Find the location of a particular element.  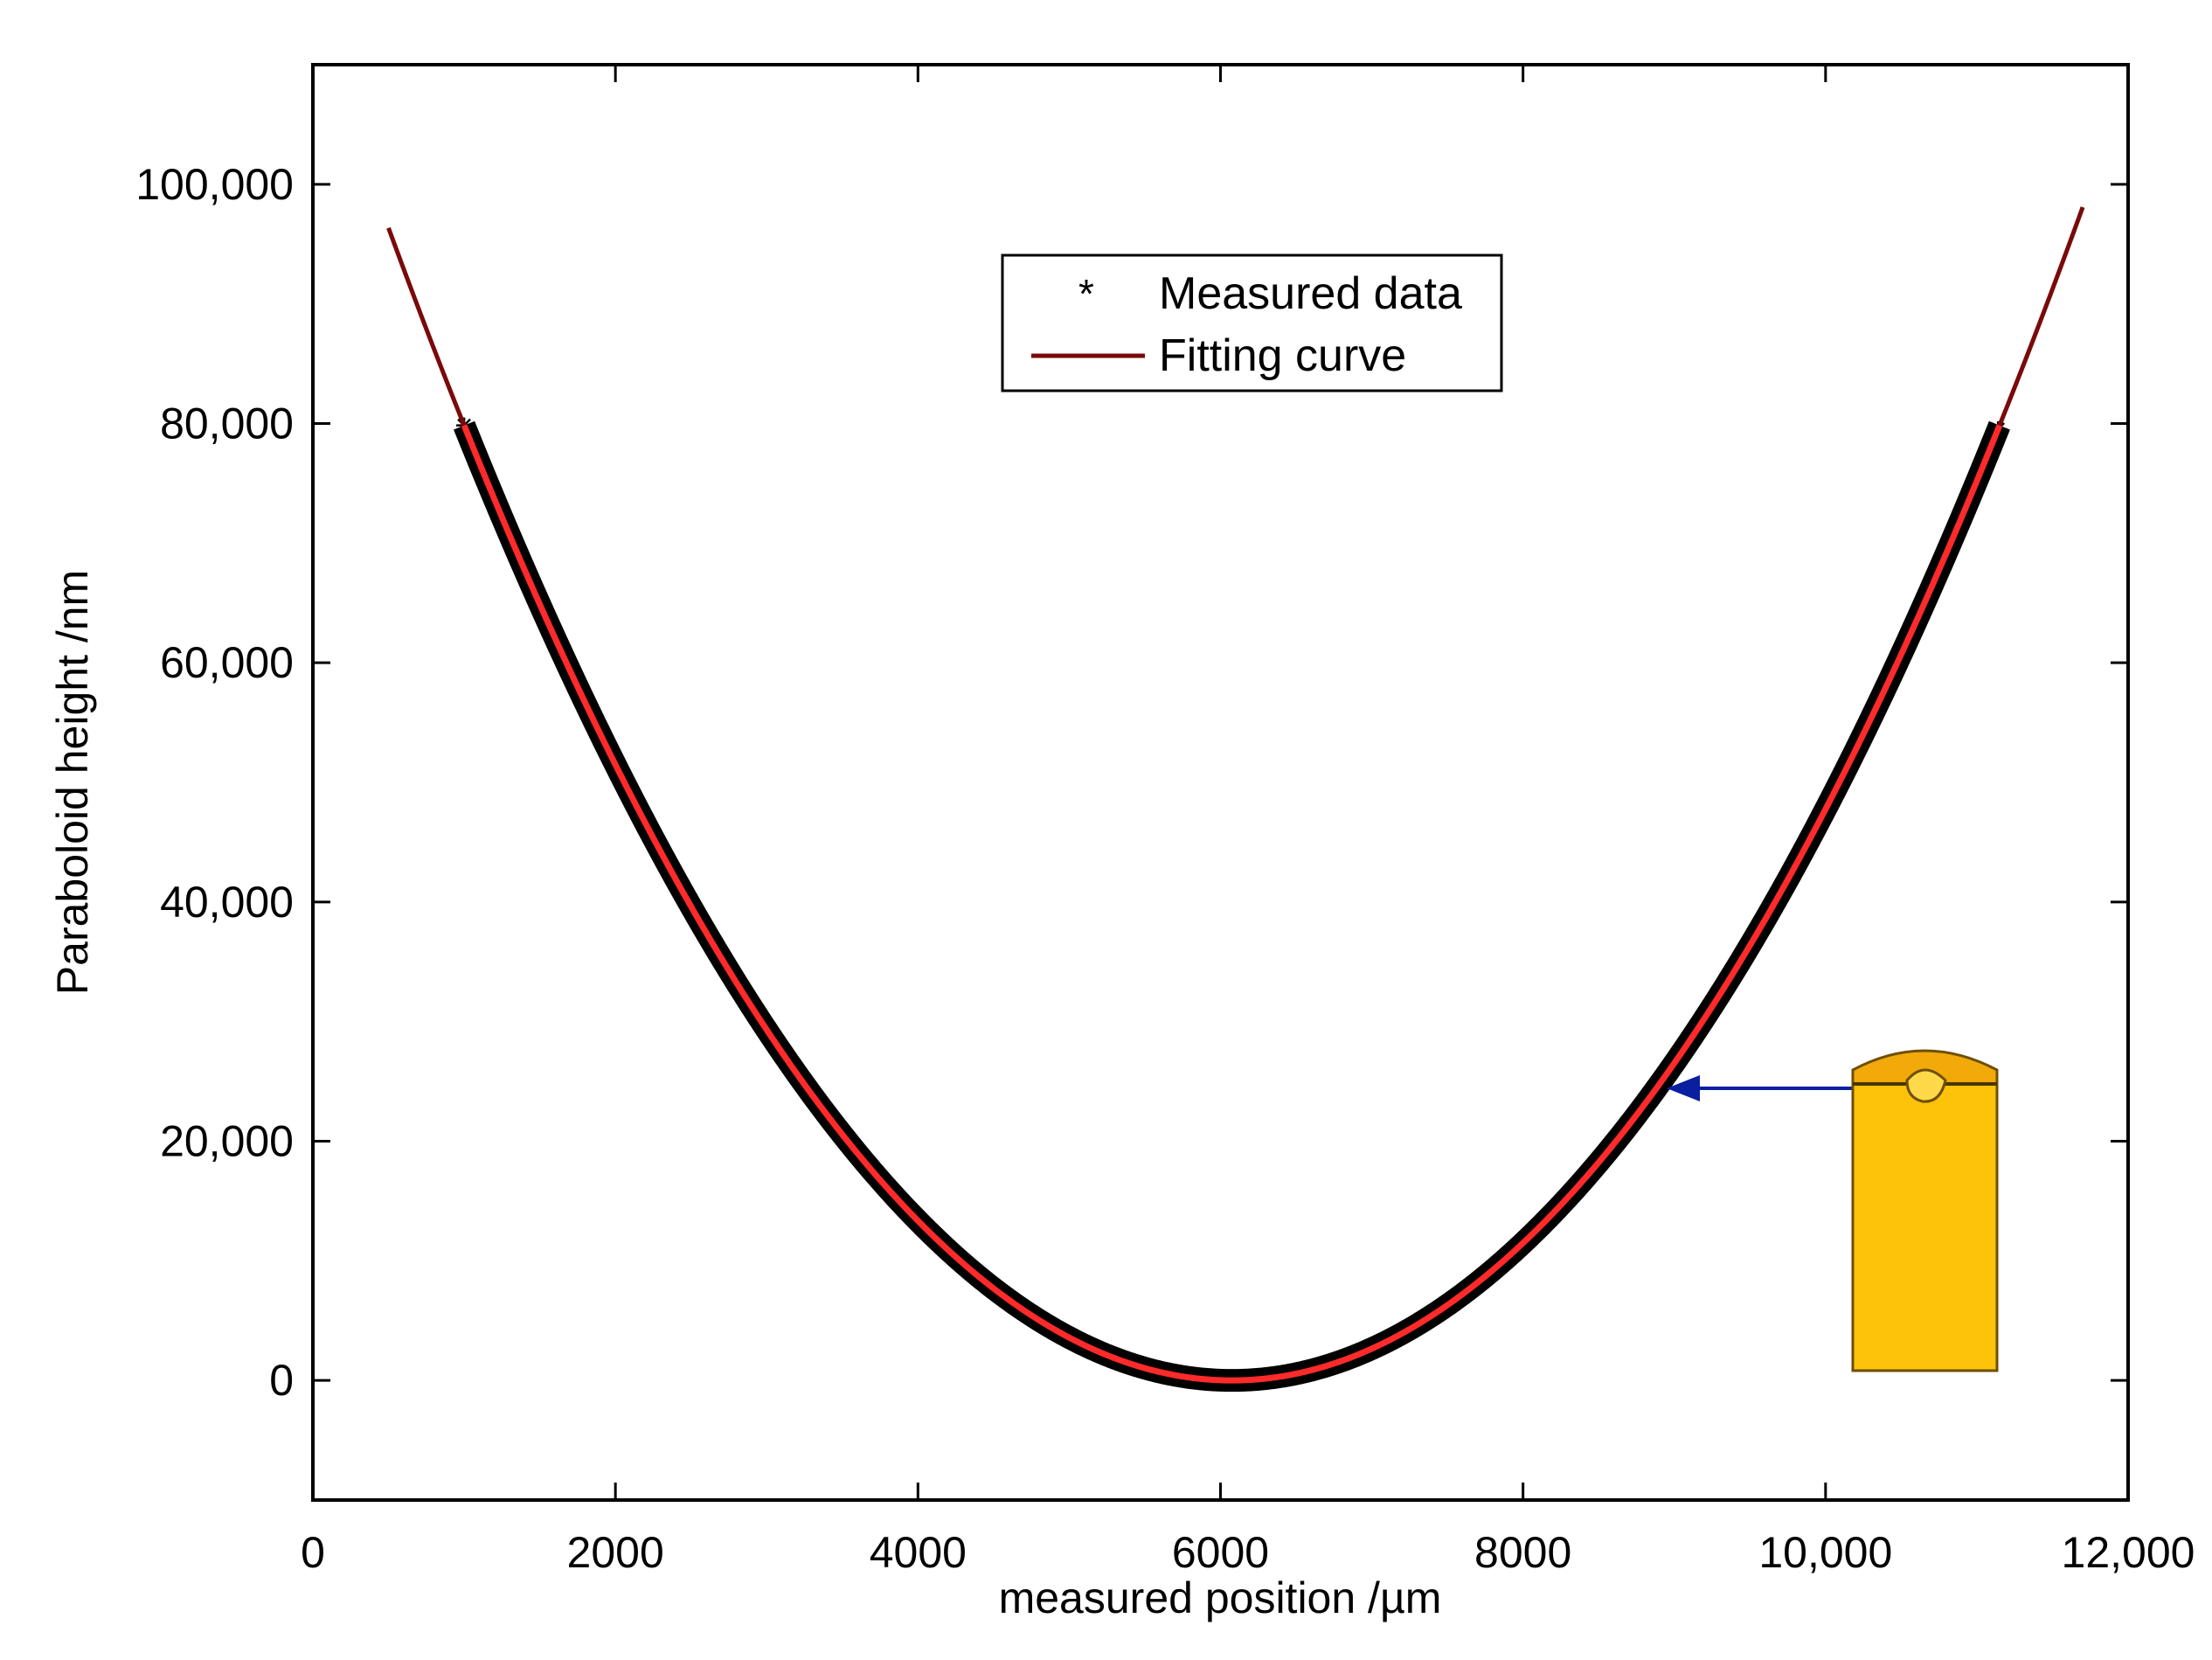

gold-cylinder-lens is located at coordinates (1926, 1086).